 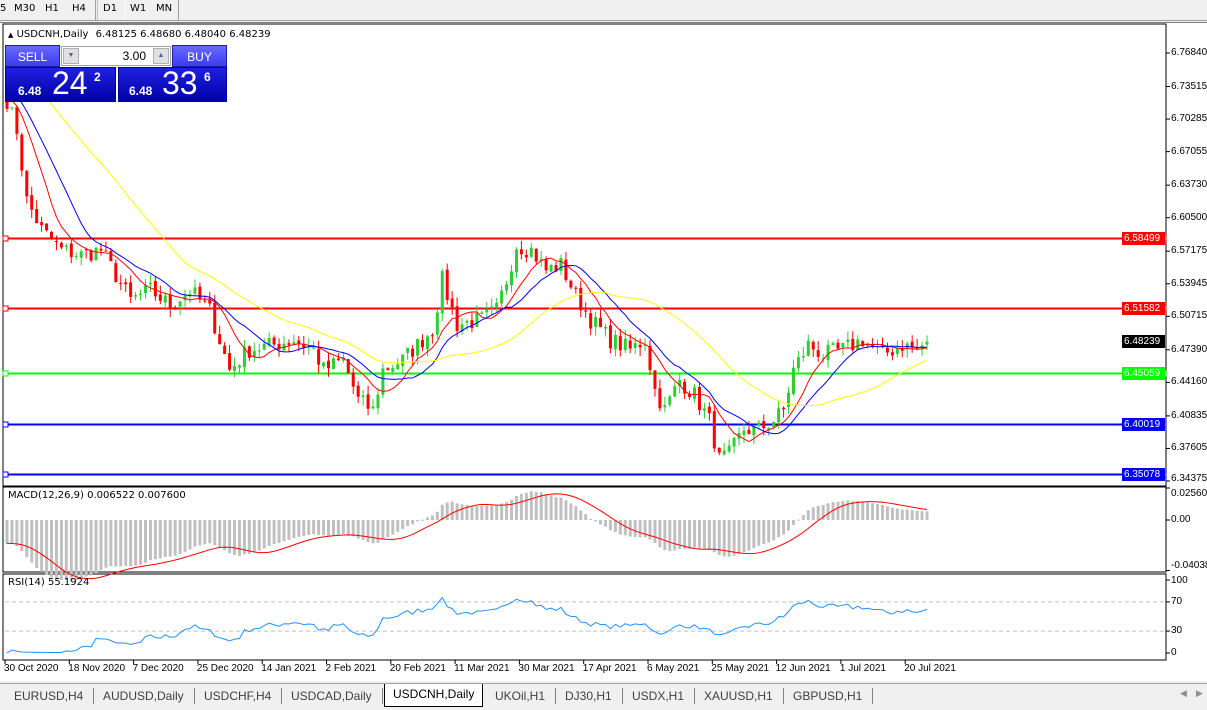 I want to click on timeframe-mn: MN, so click(x=164, y=8).